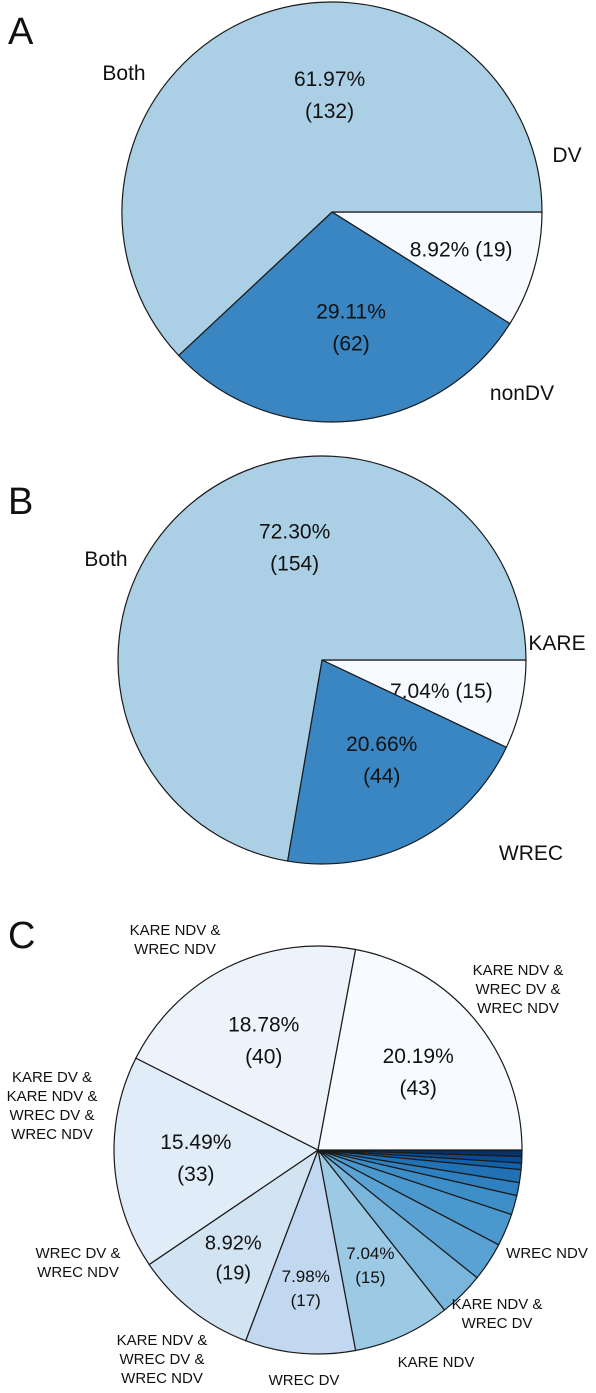  What do you see at coordinates (233, 1273) in the screenshot?
I see `data-label-count: (19)` at bounding box center [233, 1273].